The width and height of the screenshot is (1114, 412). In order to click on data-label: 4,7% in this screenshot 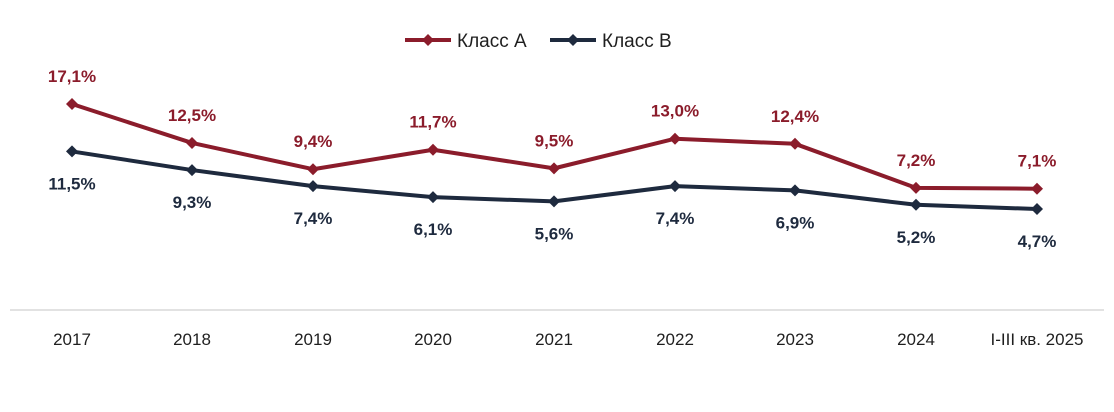, I will do `click(1037, 241)`.